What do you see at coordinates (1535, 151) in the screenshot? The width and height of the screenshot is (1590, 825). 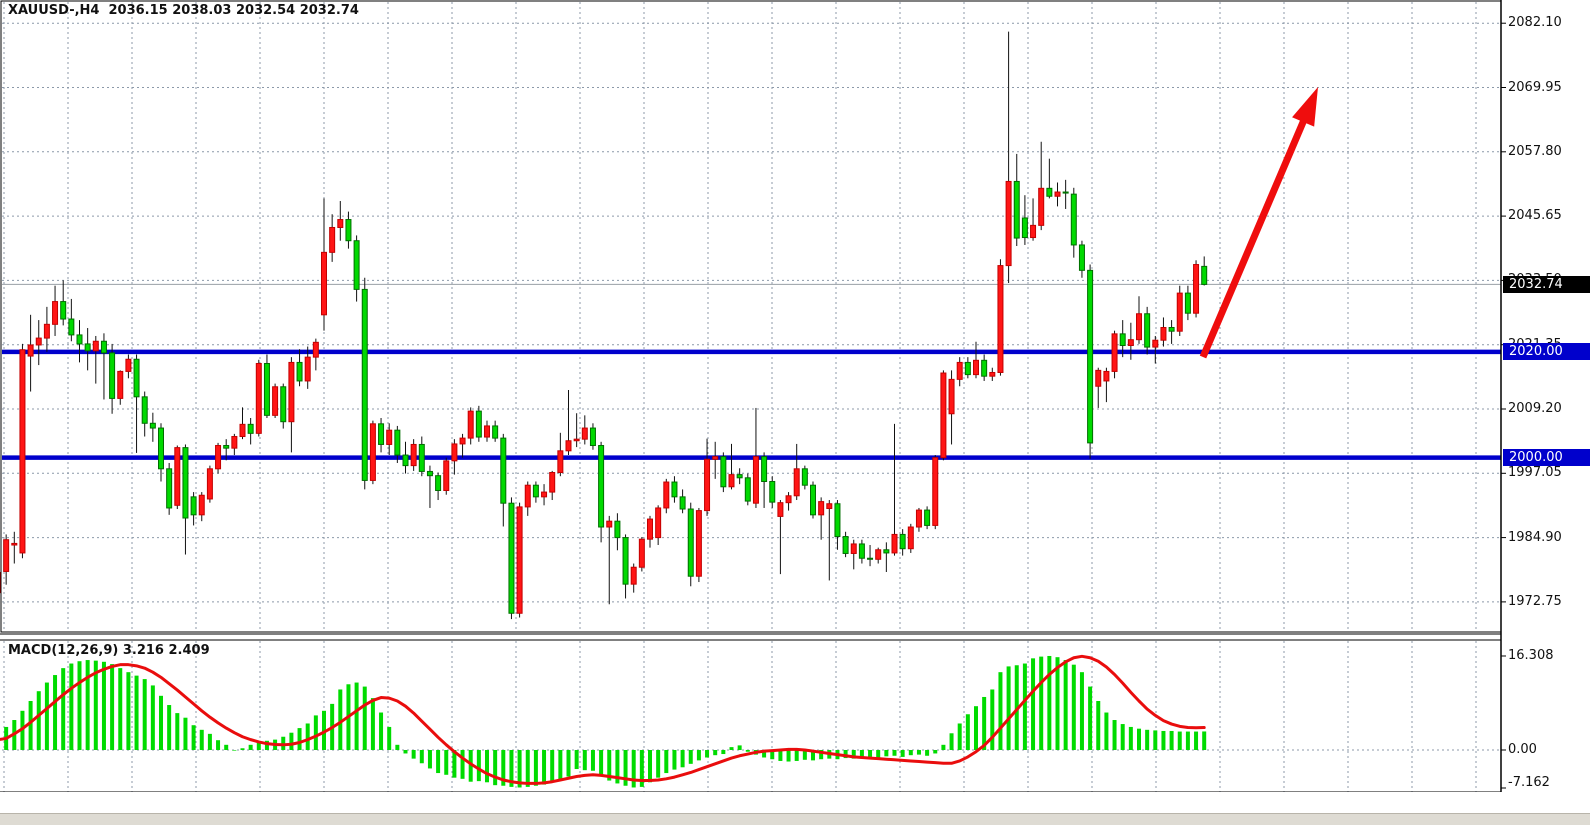 I see `price-axis-label: 2057.80` at bounding box center [1535, 151].